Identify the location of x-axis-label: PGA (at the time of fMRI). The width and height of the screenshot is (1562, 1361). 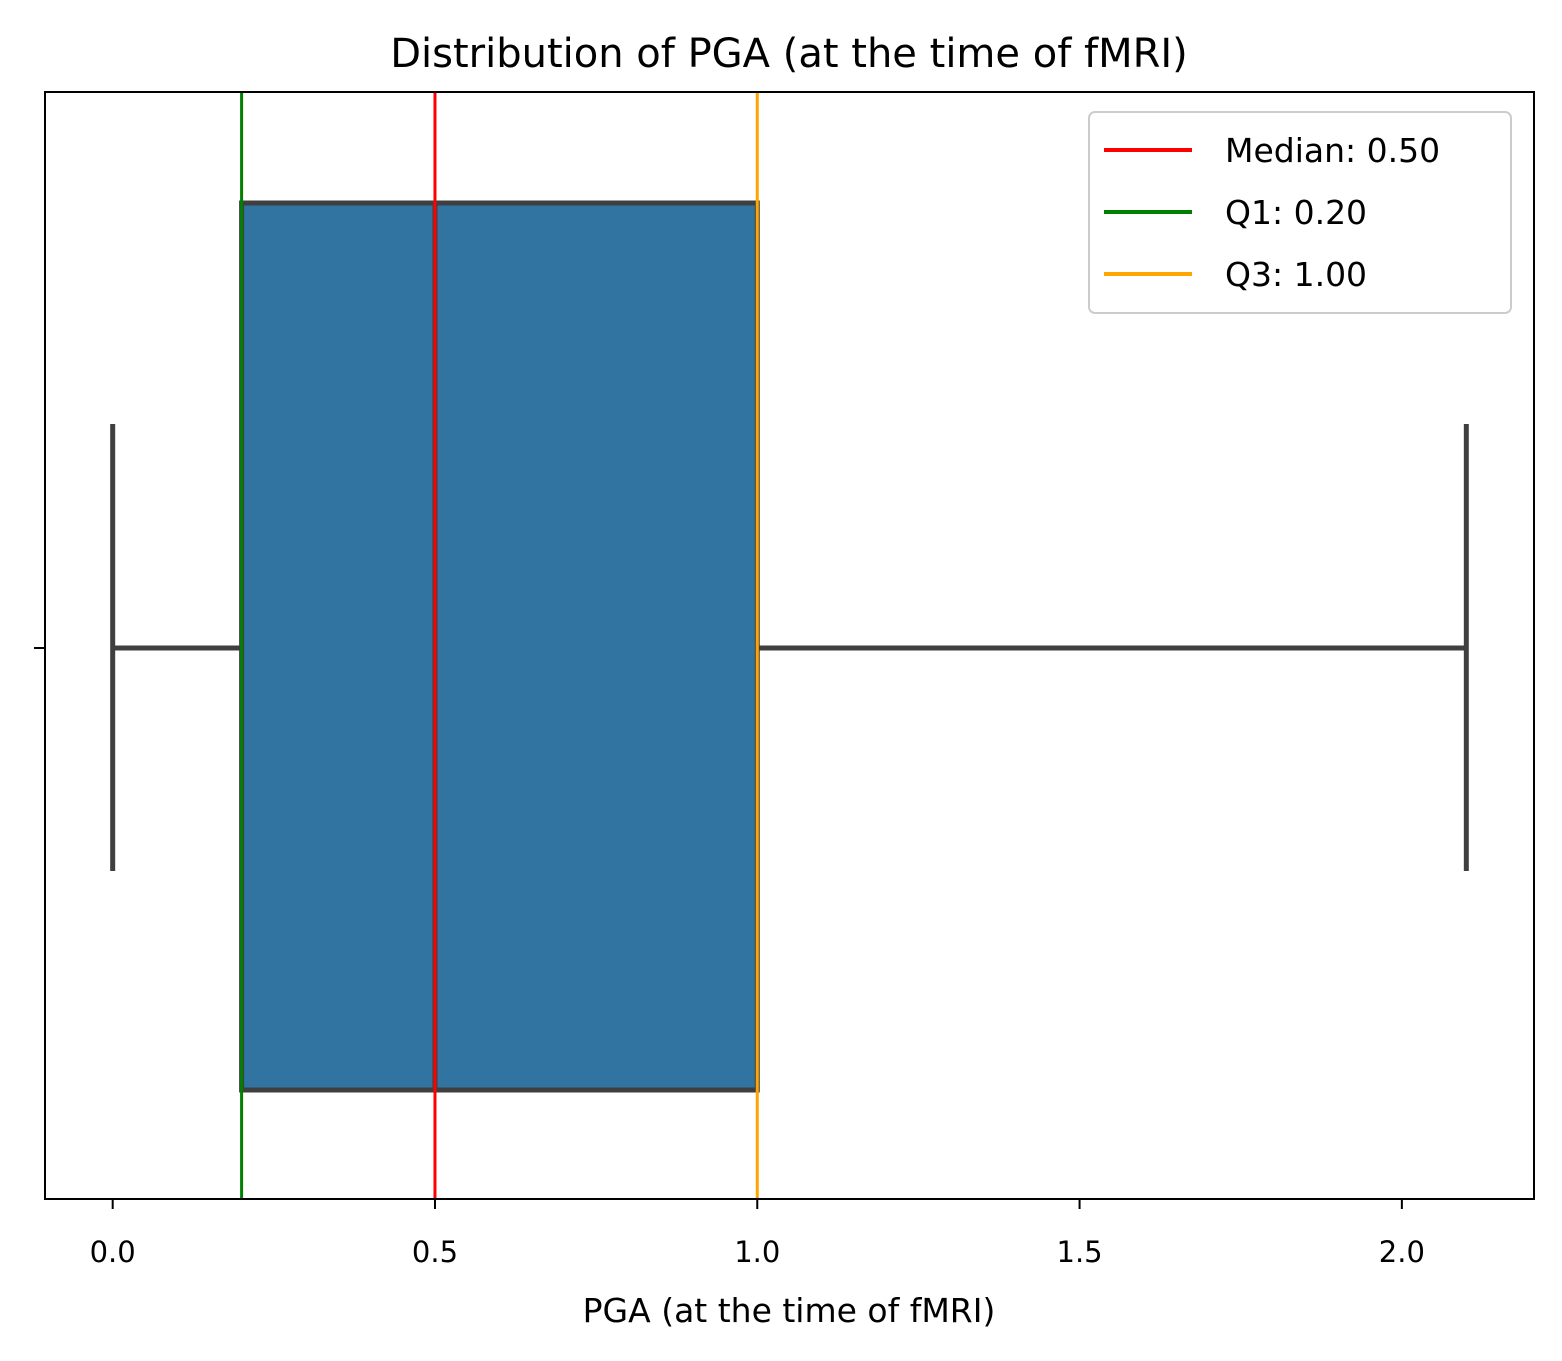
(789, 1310).